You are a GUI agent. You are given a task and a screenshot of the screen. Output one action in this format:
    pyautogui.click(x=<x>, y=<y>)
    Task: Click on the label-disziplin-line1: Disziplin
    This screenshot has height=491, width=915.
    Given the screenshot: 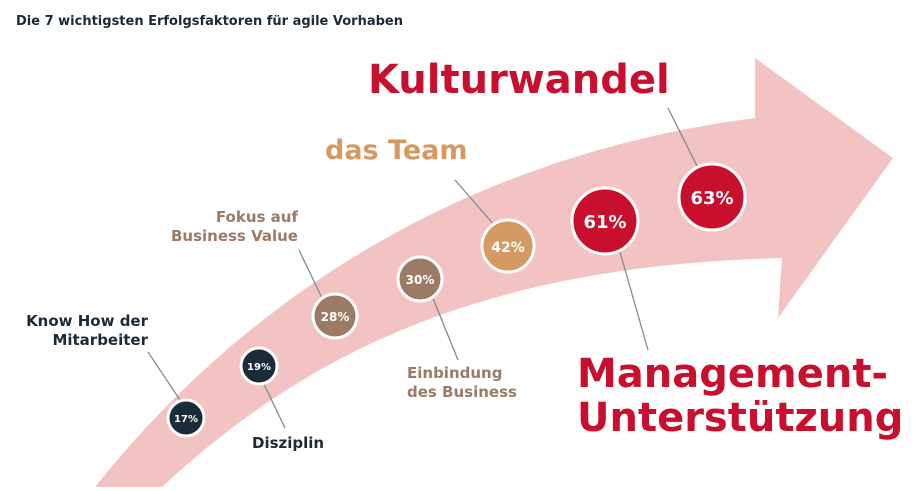 What is the action you would take?
    pyautogui.click(x=288, y=443)
    